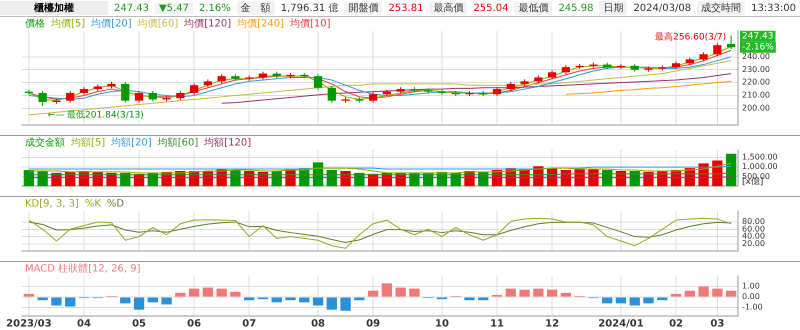 The height and width of the screenshot is (330, 800). What do you see at coordinates (756, 56) in the screenshot?
I see `y-tick-label: 240.00` at bounding box center [756, 56].